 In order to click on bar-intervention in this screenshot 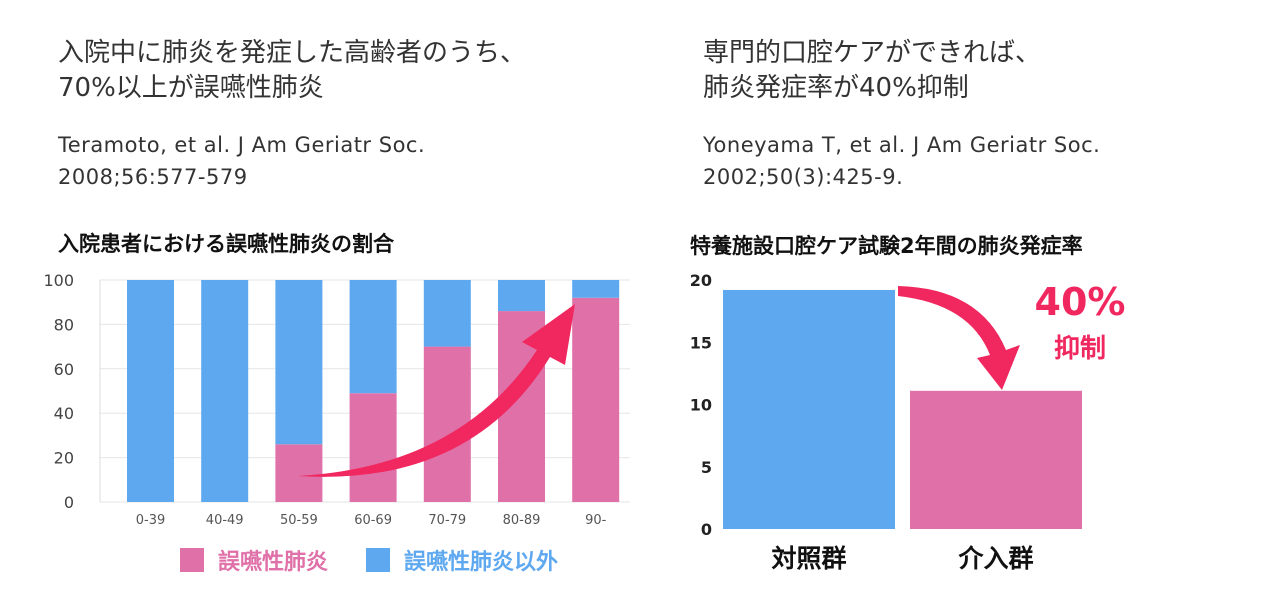, I will do `click(996, 459)`.